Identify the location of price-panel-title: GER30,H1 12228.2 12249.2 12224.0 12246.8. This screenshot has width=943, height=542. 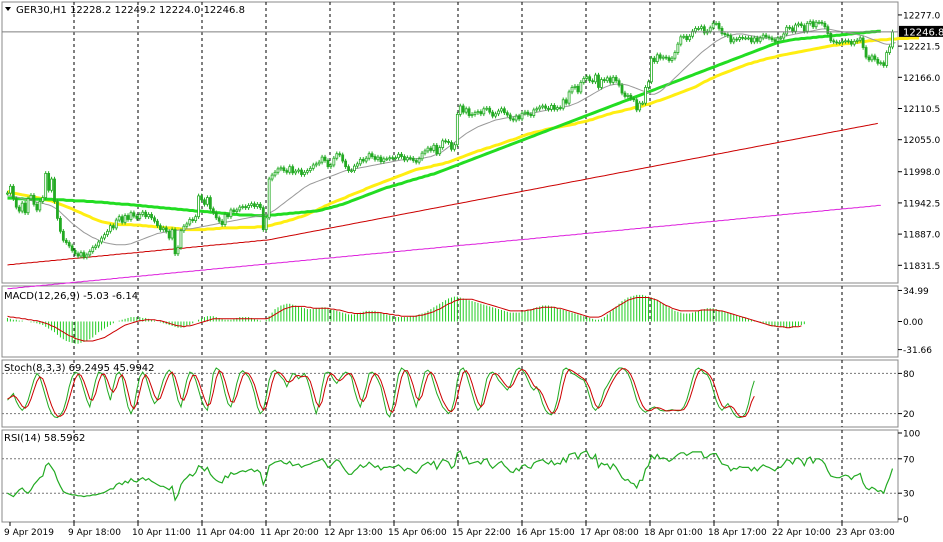
(130, 10).